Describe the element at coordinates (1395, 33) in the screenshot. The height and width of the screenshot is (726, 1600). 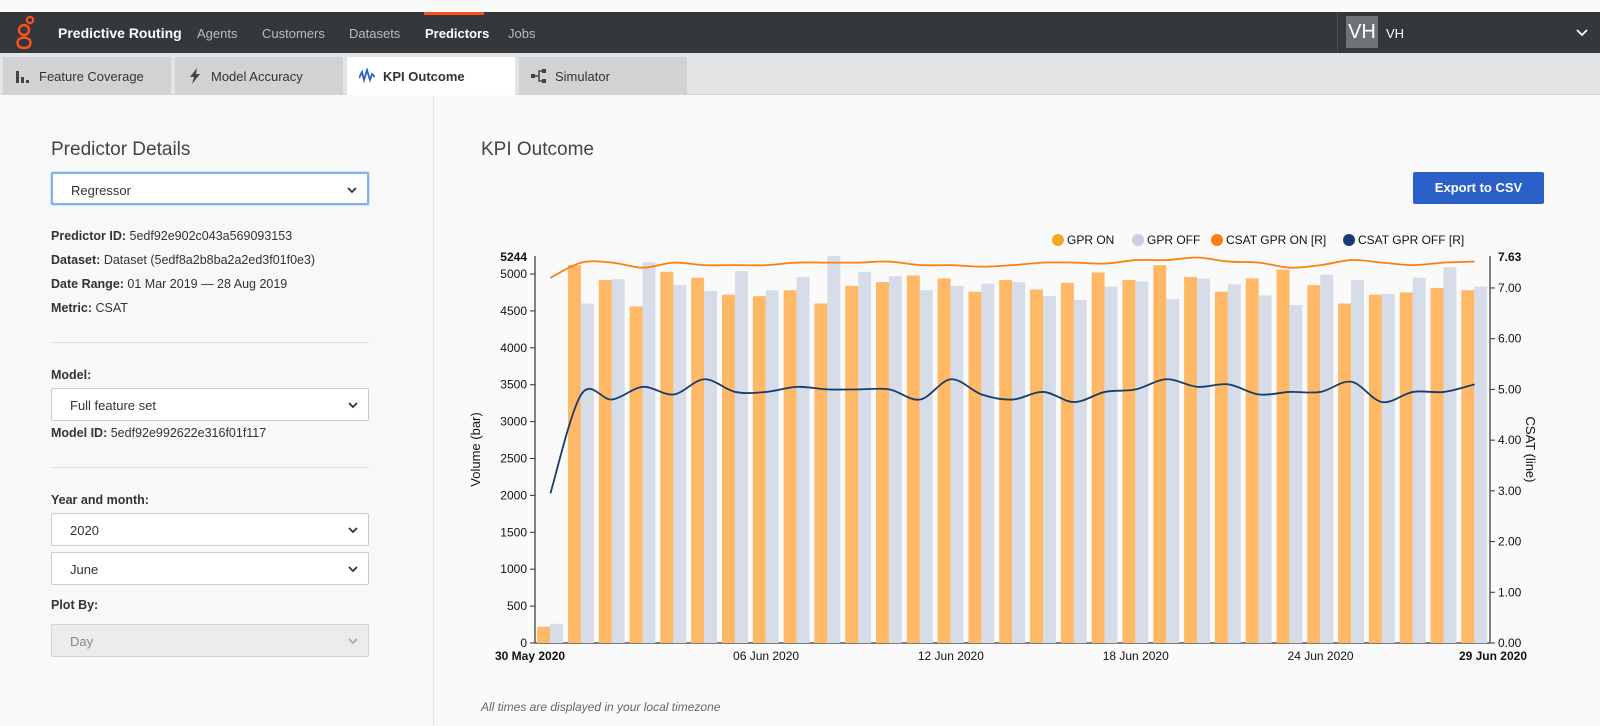
I see `user-name: VH` at that location.